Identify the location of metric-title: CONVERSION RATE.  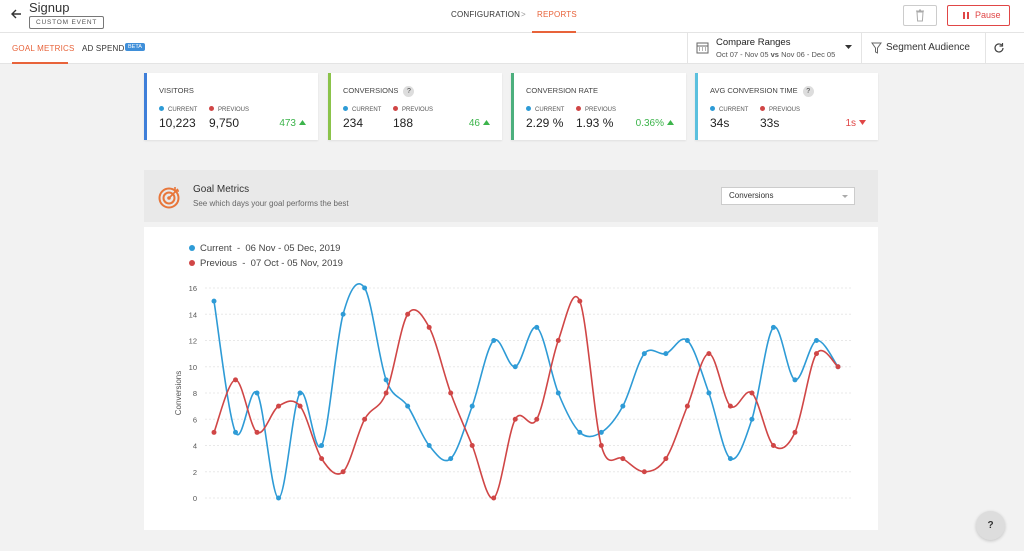
(562, 90).